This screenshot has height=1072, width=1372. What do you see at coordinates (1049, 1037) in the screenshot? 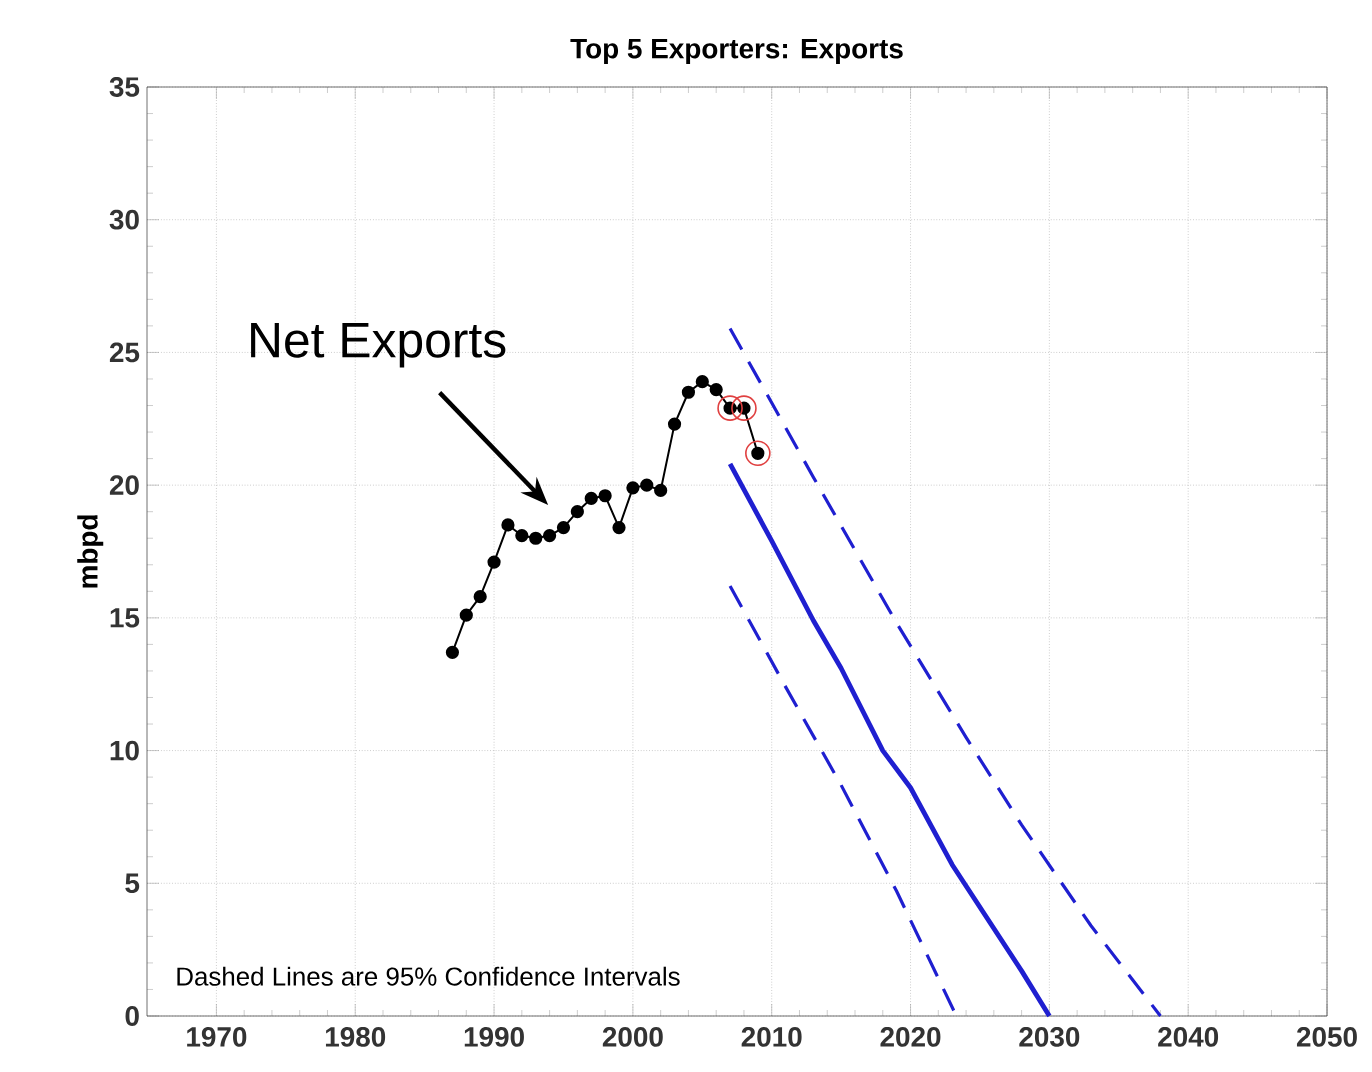
I see `x-tick-label: 2030` at bounding box center [1049, 1037].